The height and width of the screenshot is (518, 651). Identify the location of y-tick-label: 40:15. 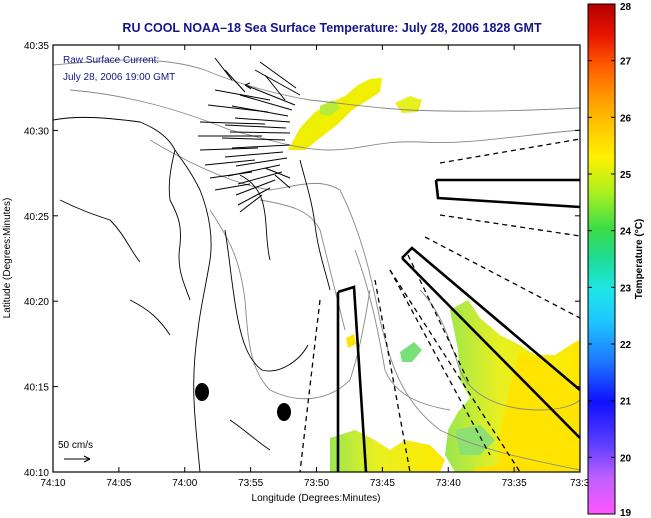
(36, 388).